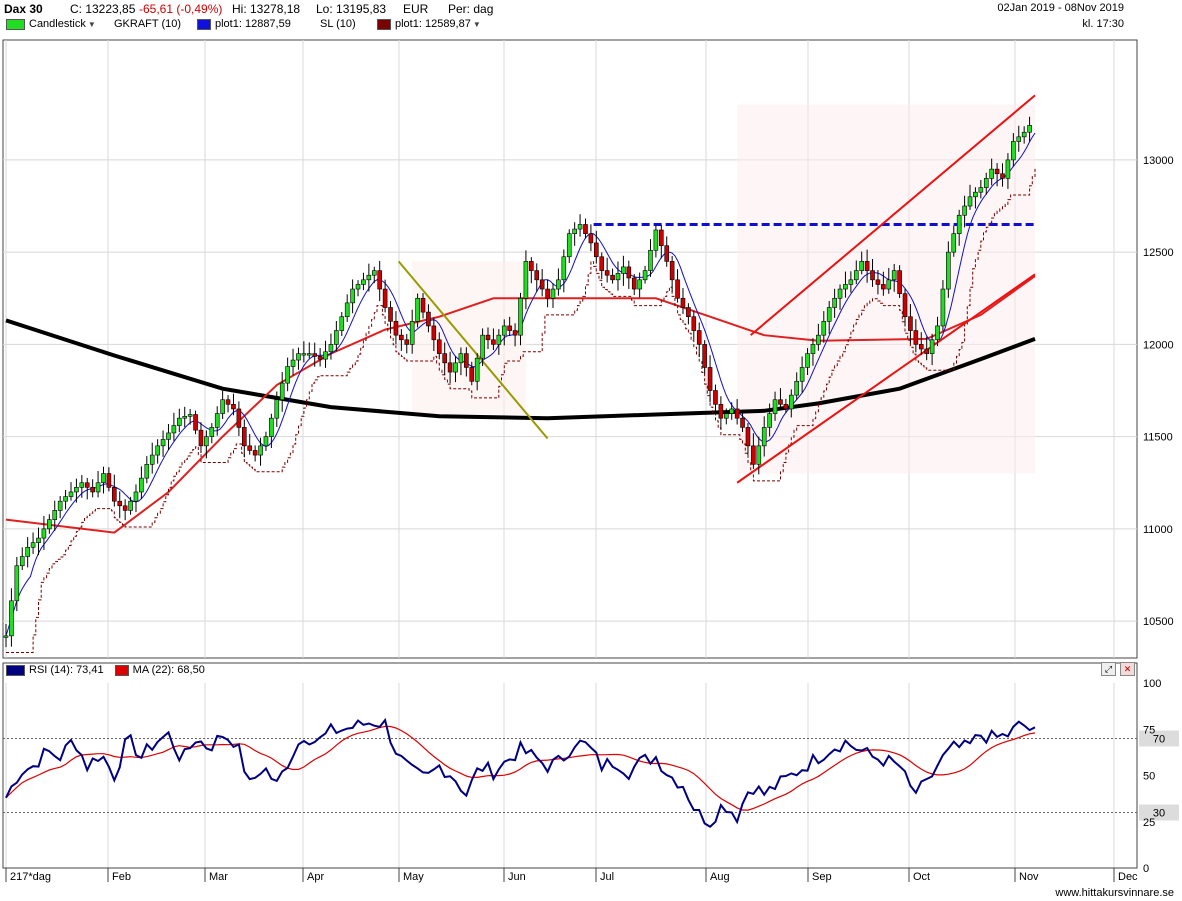 This screenshot has width=1182, height=901. I want to click on x-tick-label: Dec, so click(1128, 877).